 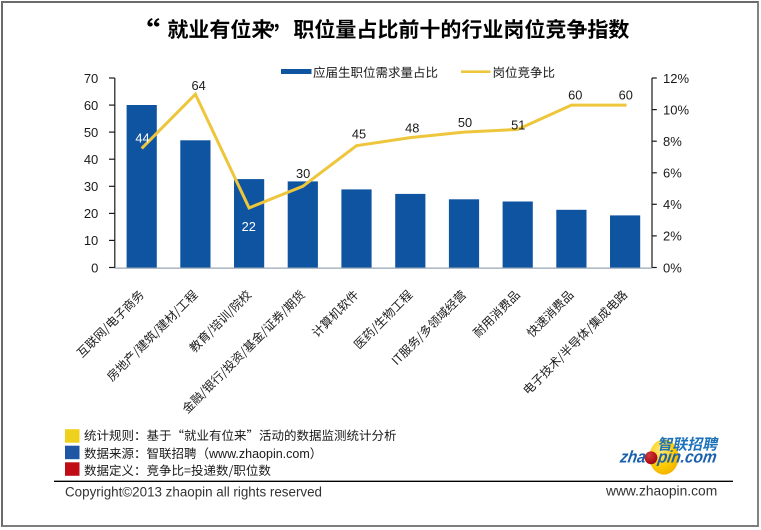 What do you see at coordinates (550, 313) in the screenshot?
I see `svg-text: 快速消费品` at bounding box center [550, 313].